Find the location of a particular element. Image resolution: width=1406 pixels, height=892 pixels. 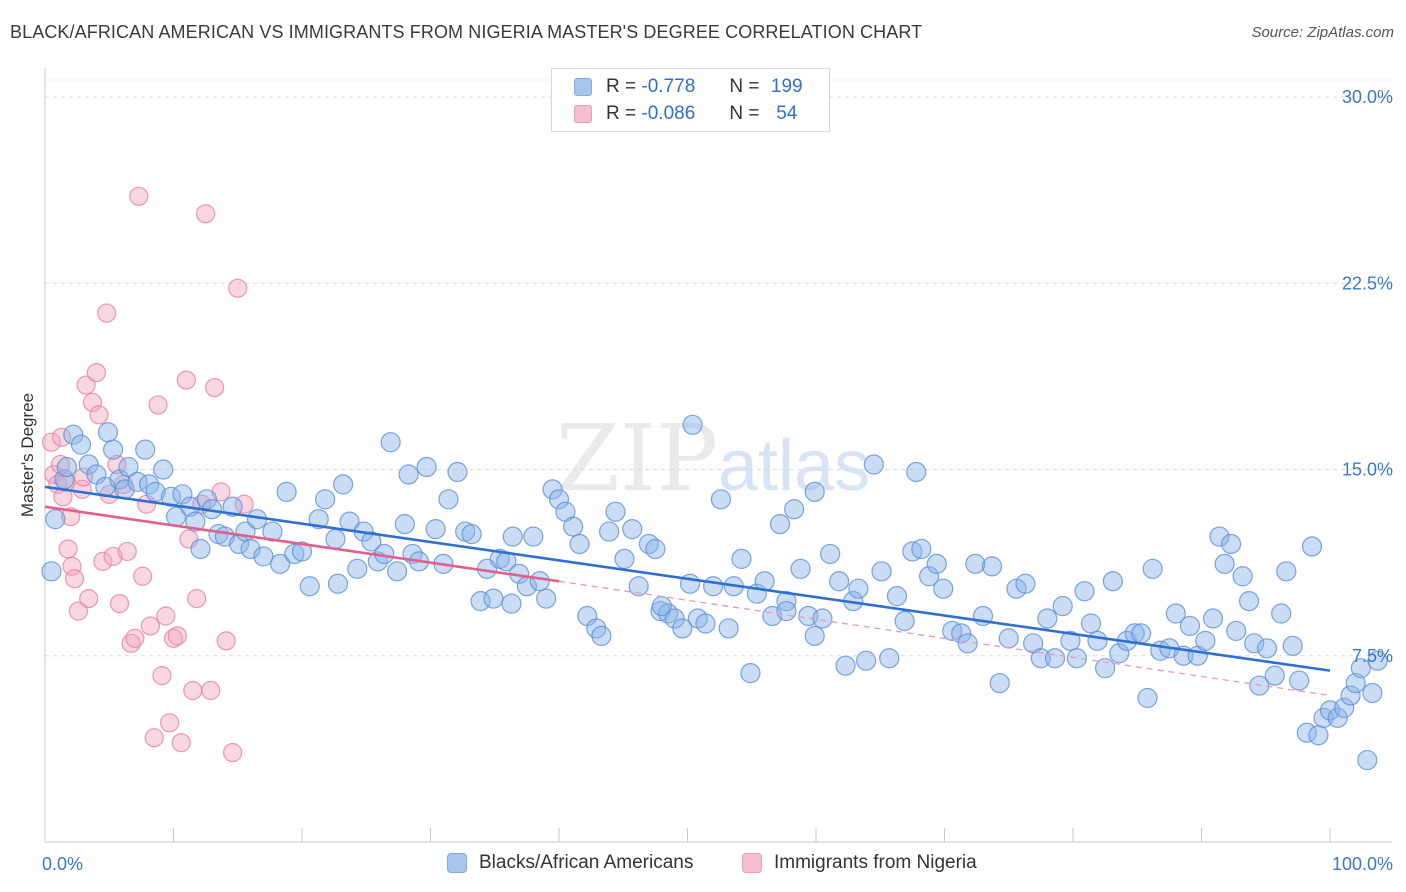

legend-n-label: N = is located at coordinates (744, 113).